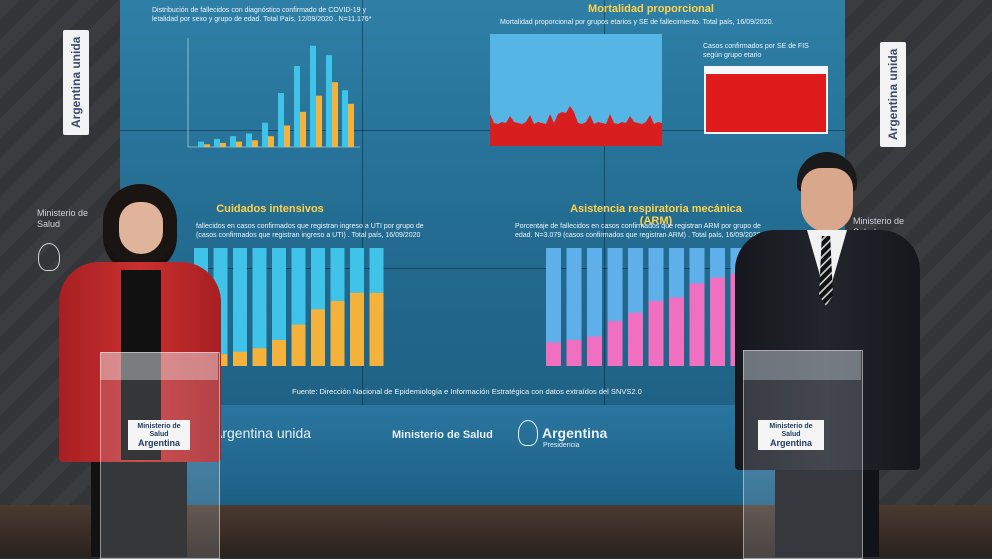 This screenshot has width=992, height=559. I want to click on podium-right-sign-line2: Argentina, so click(790, 443).